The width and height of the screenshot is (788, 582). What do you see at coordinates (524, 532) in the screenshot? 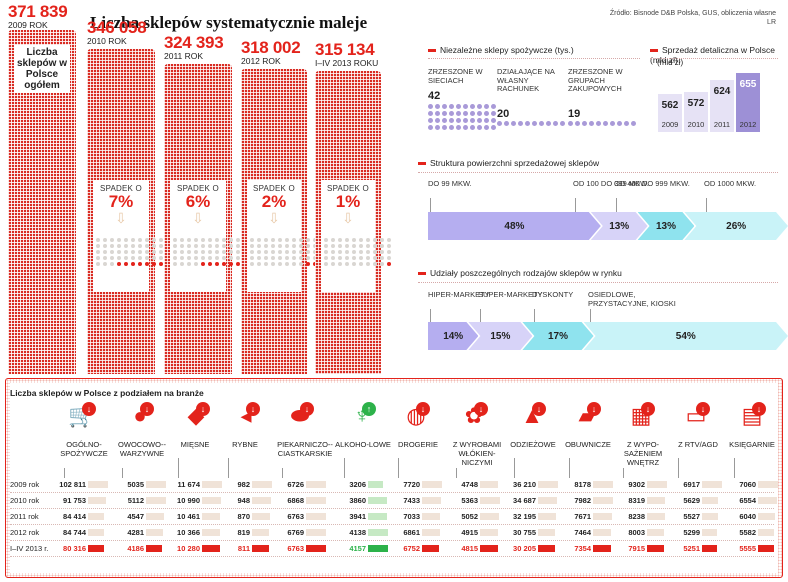
I see `table-cell: 30 755` at bounding box center [524, 532].